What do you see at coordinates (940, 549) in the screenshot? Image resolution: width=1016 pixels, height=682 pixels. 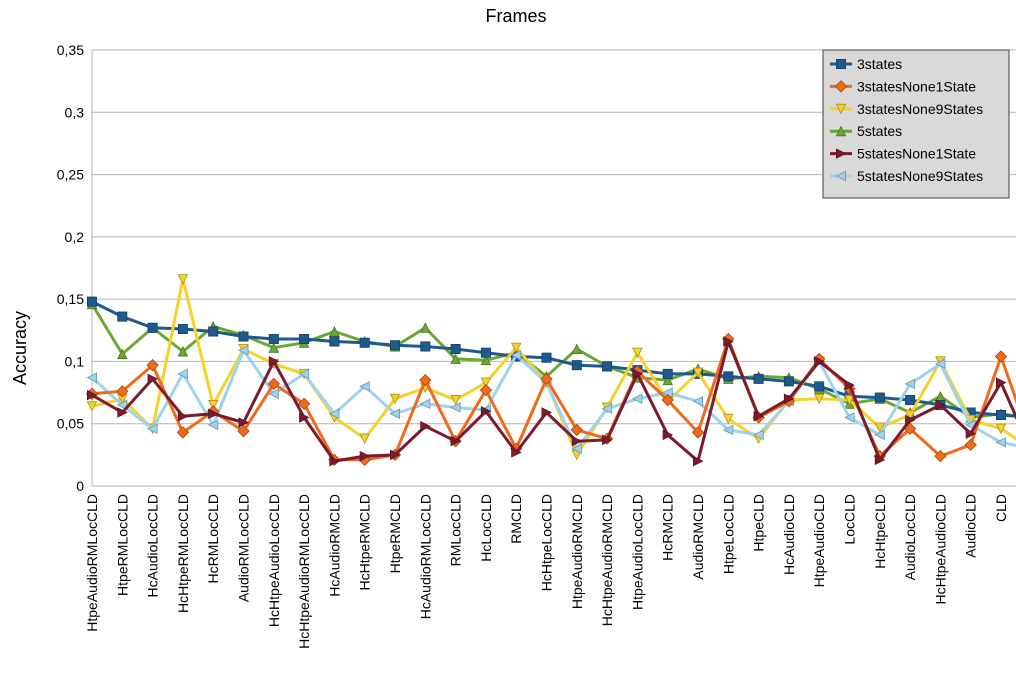 I see `x-tick-label: HcHtpeAudioCLD` at bounding box center [940, 549].